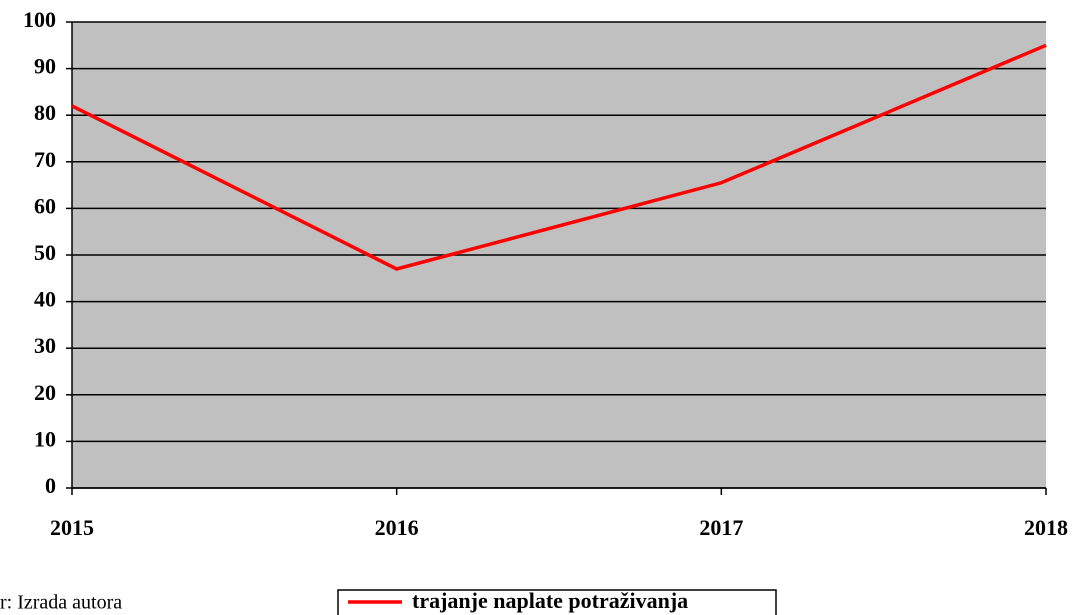  What do you see at coordinates (1046, 527) in the screenshot?
I see `x-tick-label: 2018` at bounding box center [1046, 527].